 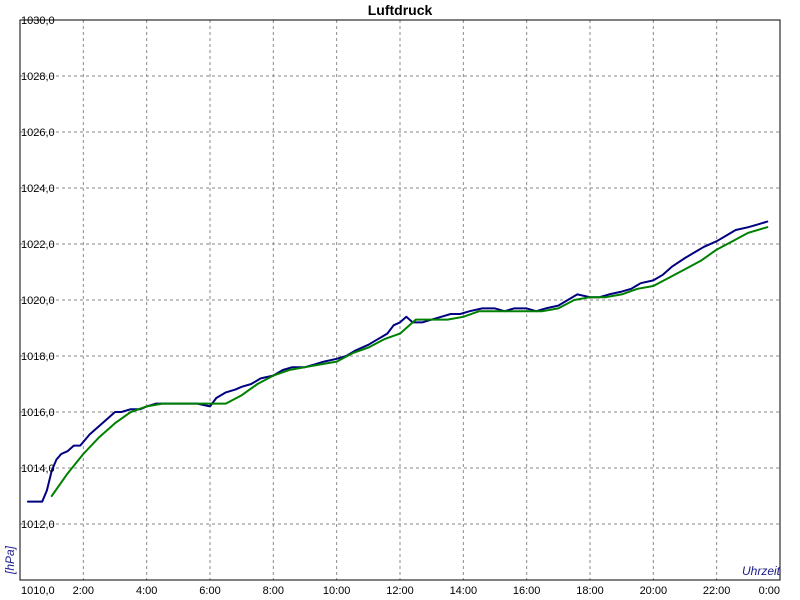 I want to click on y-tick-label: 1014,0, so click(x=38, y=469).